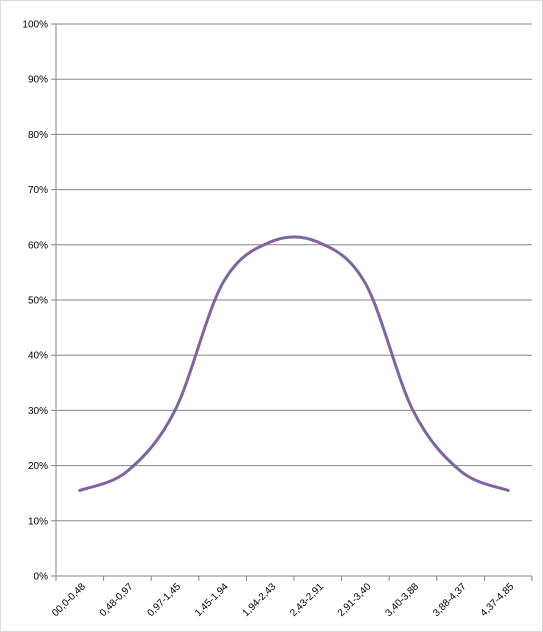  Describe the element at coordinates (212, 600) in the screenshot. I see `x-tick-label: 1,45-1,94` at that location.